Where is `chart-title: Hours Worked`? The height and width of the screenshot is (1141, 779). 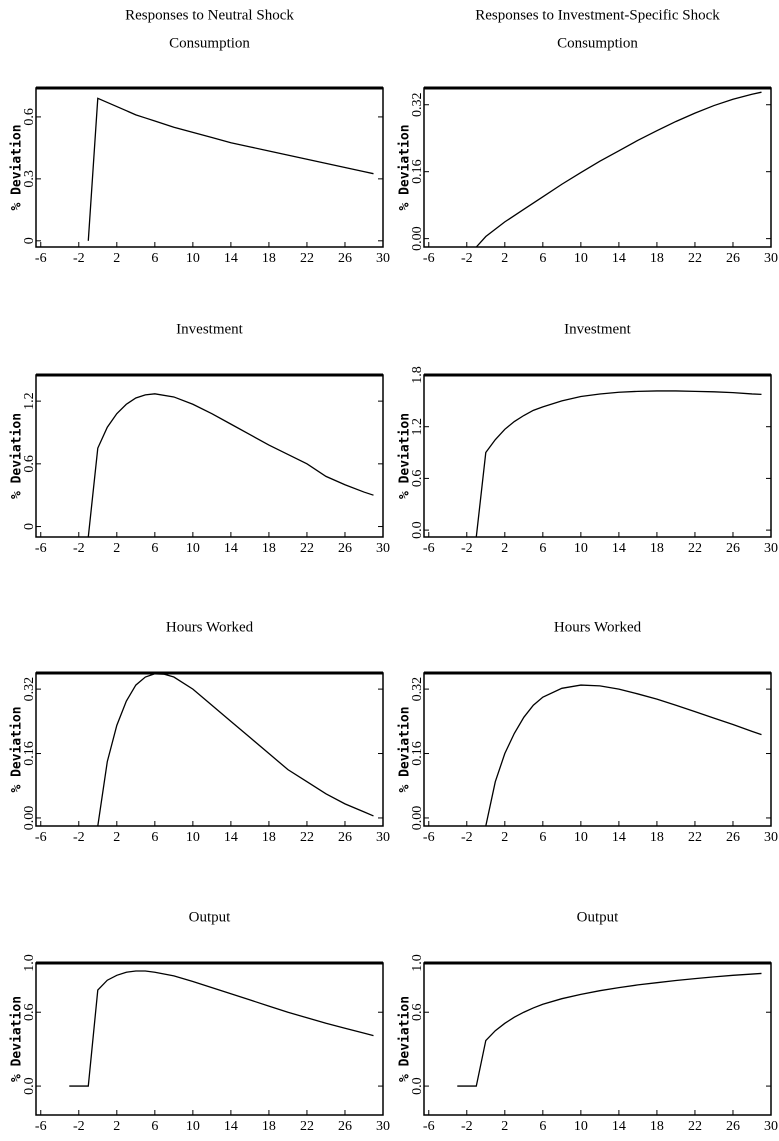 chart-title: Hours Worked is located at coordinates (598, 627).